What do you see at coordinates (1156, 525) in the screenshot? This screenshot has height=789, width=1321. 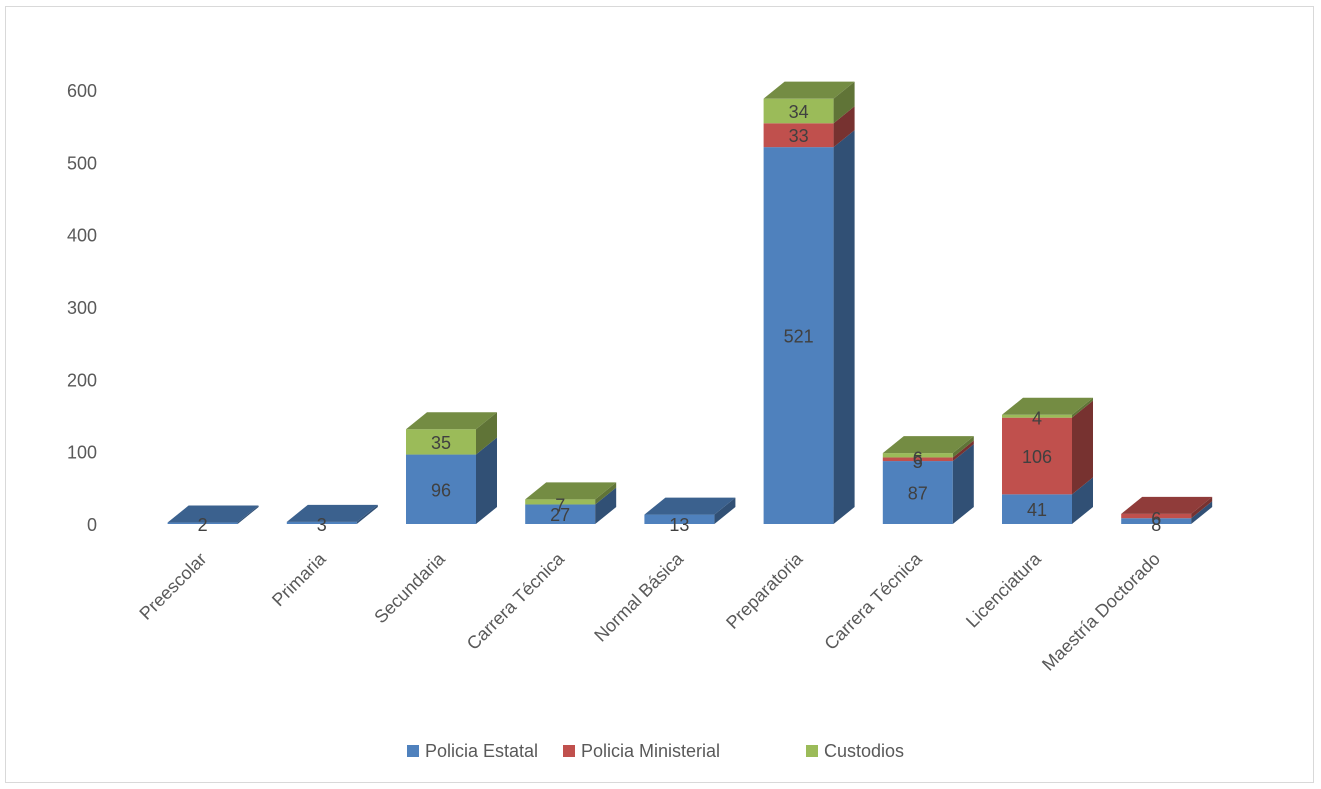 I see `data-label-policia-estatal: 8` at bounding box center [1156, 525].